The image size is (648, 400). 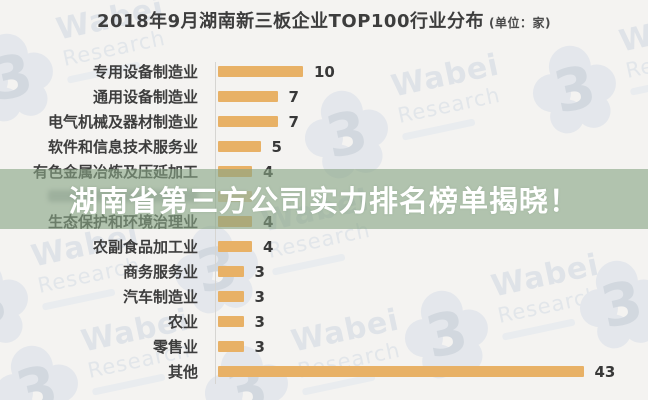 What do you see at coordinates (145, 247) in the screenshot?
I see `bar-label: 农副食品加工业` at bounding box center [145, 247].